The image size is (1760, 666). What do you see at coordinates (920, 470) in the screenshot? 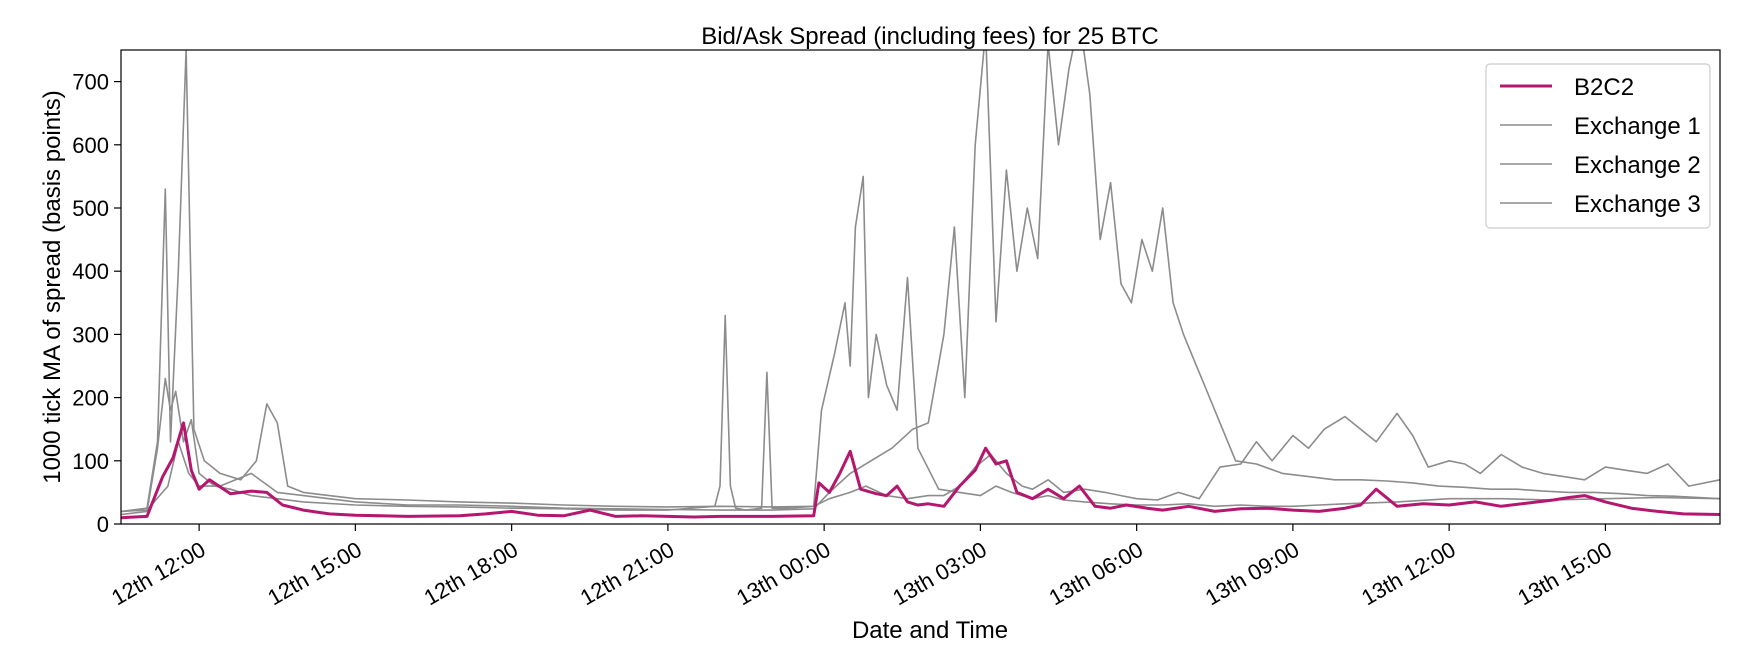
I see `series-line-b2c2` at bounding box center [920, 470].